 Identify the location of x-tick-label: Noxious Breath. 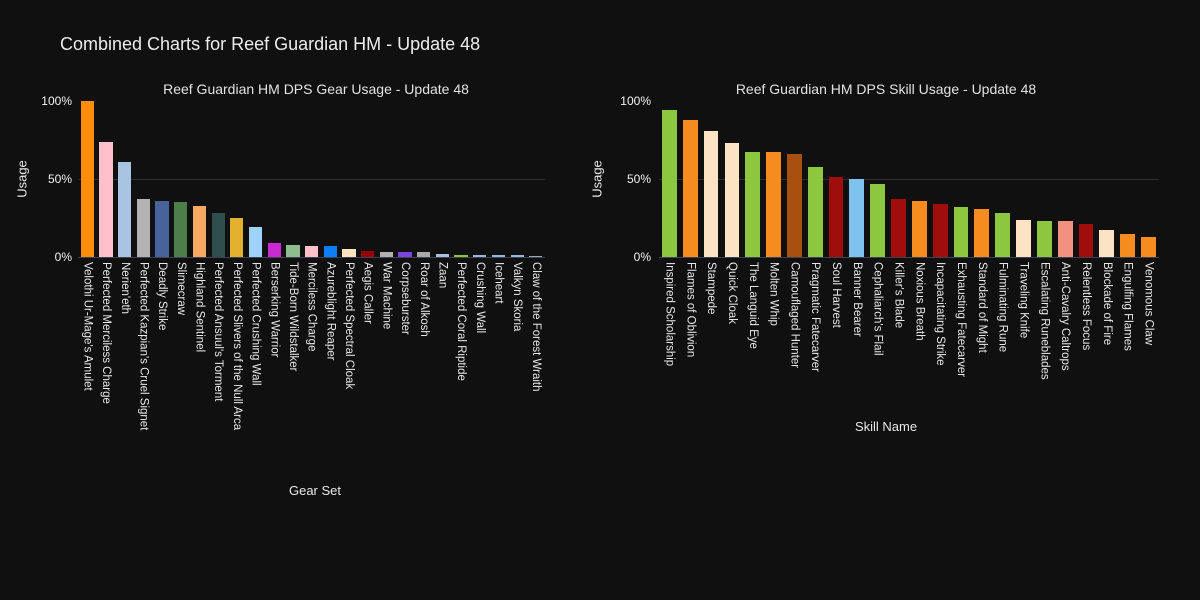
(919, 301).